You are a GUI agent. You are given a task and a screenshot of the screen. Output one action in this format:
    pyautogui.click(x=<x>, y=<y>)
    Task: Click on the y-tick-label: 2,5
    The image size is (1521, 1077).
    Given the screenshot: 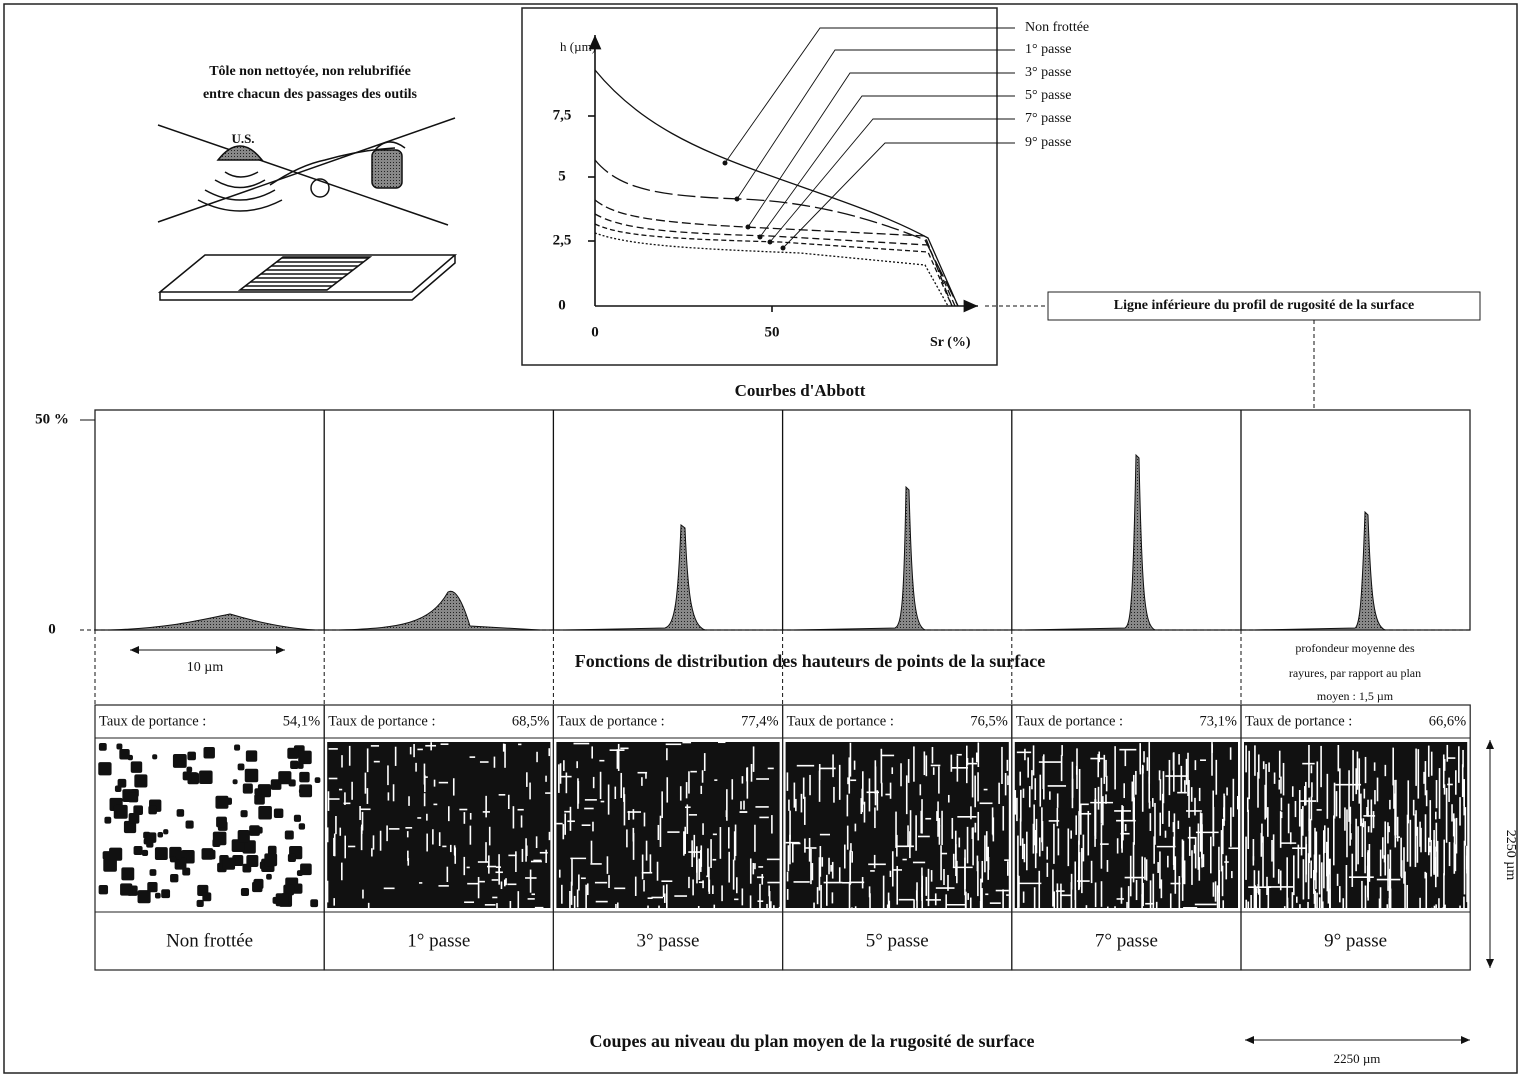 What is the action you would take?
    pyautogui.click(x=562, y=240)
    